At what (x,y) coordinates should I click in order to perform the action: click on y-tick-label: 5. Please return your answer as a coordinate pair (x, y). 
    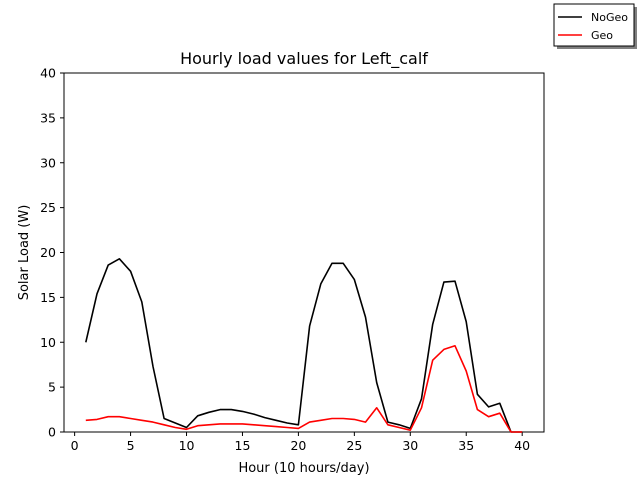
    Looking at the image, I should click on (52, 387).